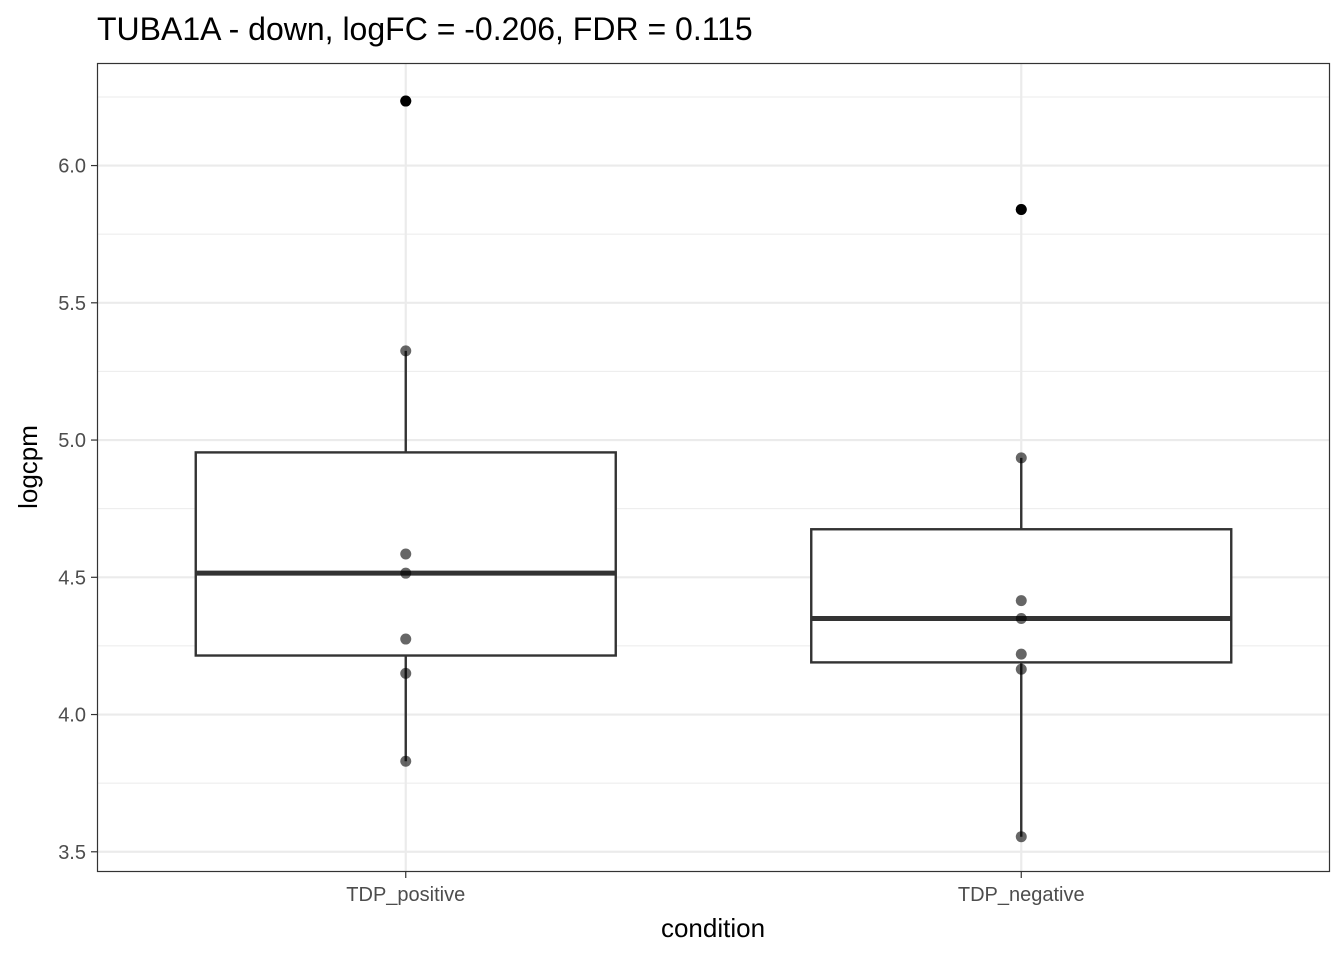 The image size is (1344, 965). Describe the element at coordinates (72, 578) in the screenshot. I see `y-tick-label: 4.5` at that location.